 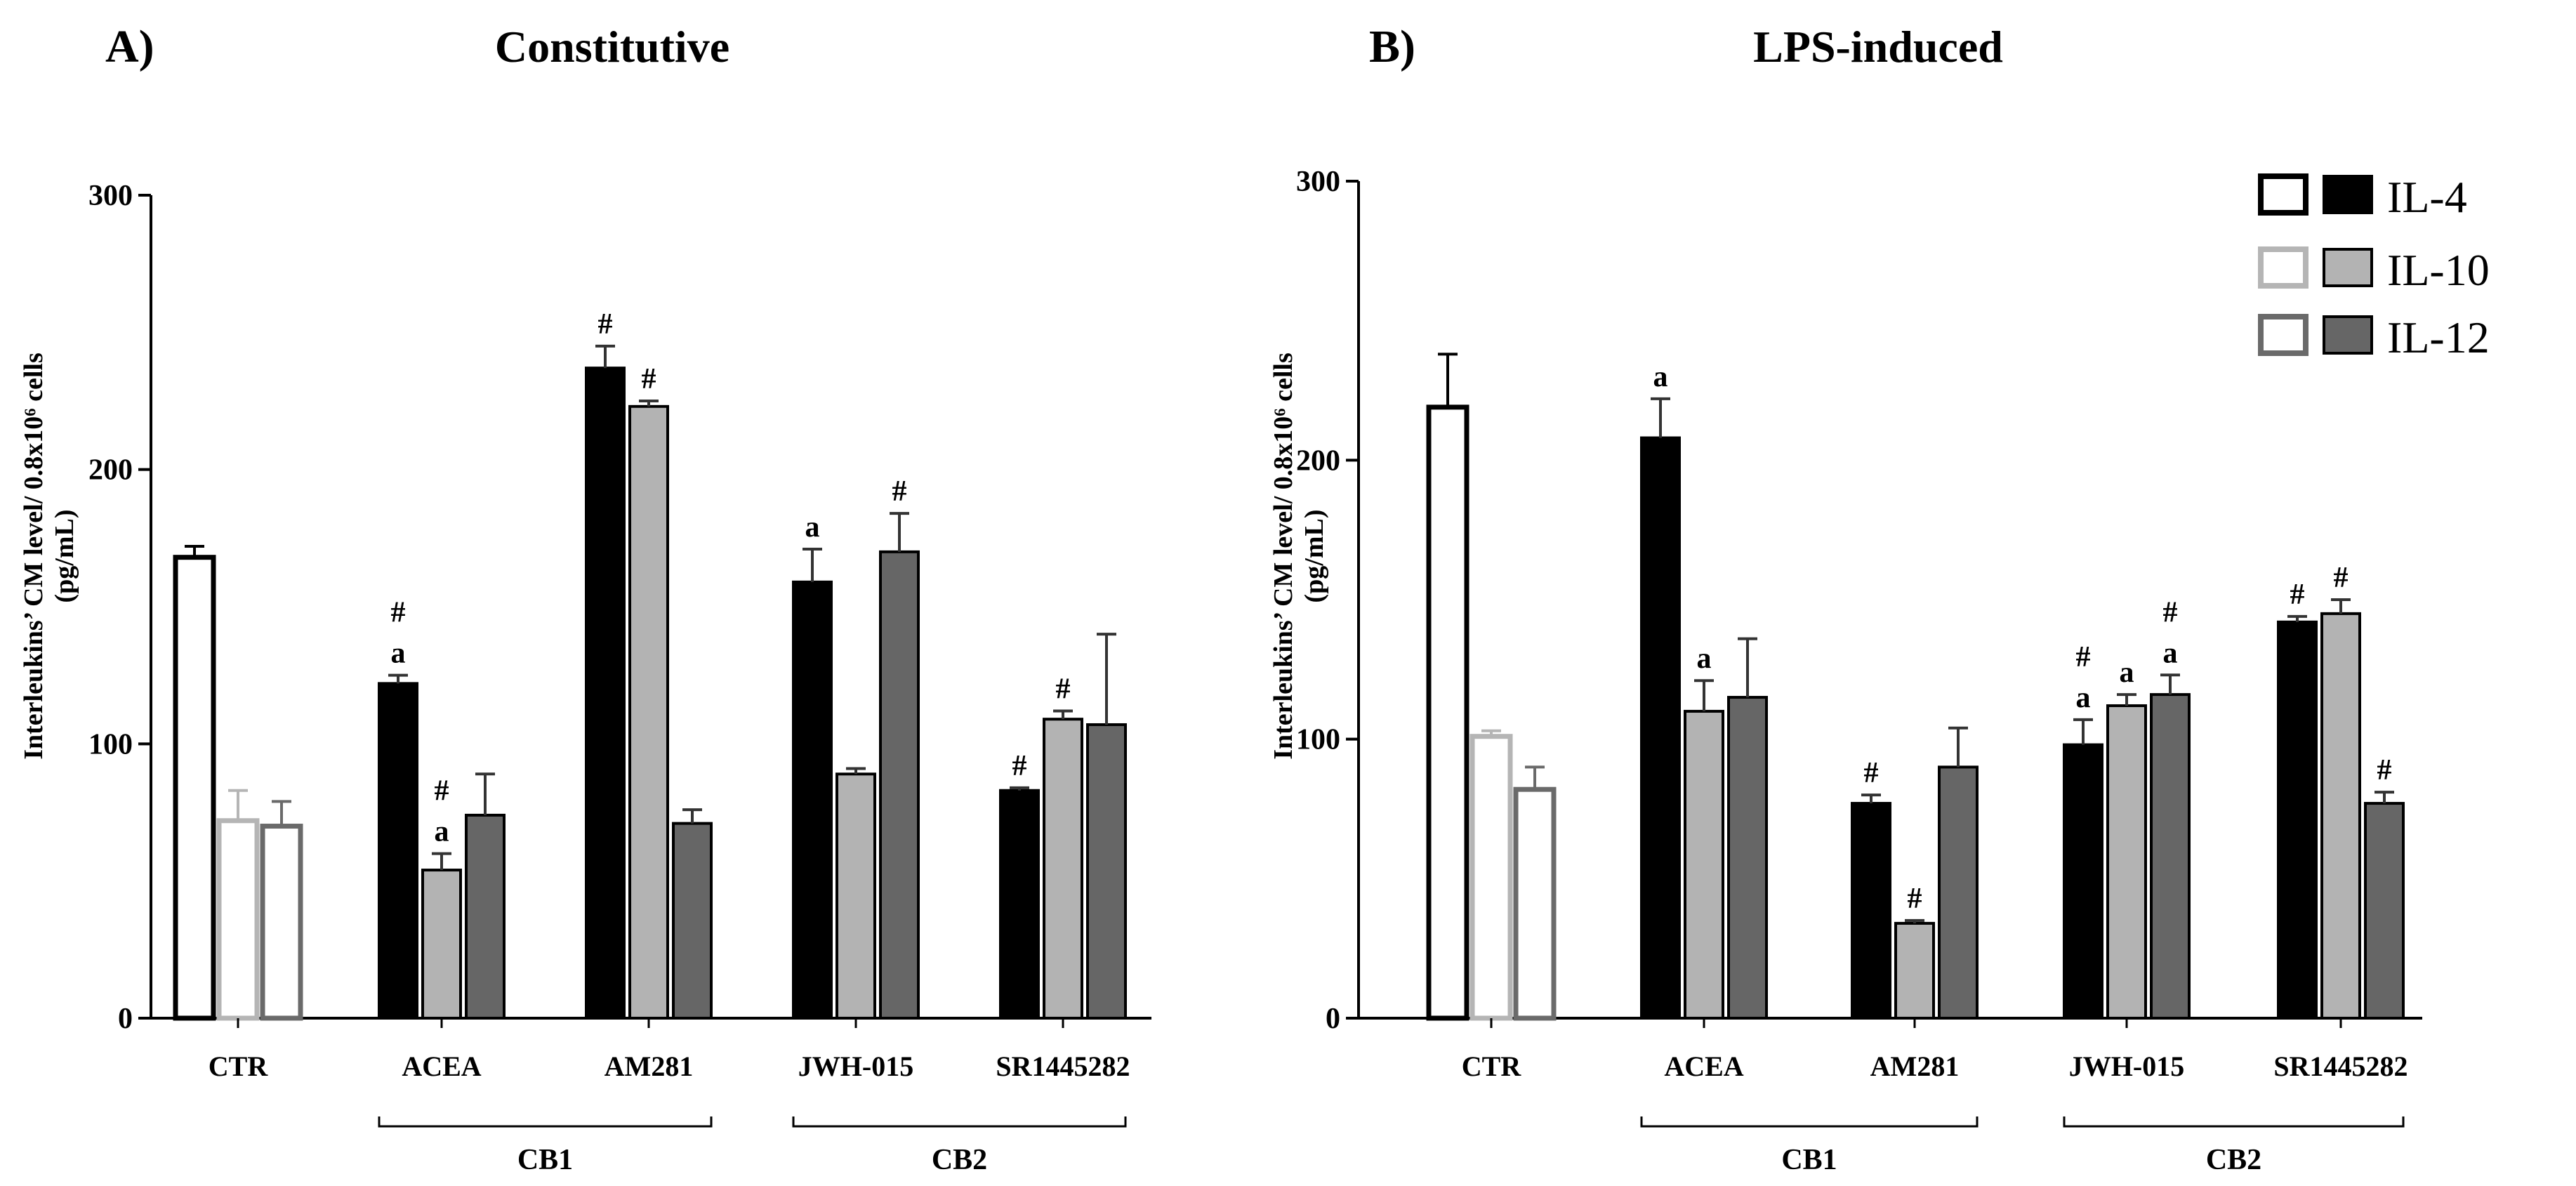 What do you see at coordinates (2427, 197) in the screenshot?
I see `legend-label: IL-4` at bounding box center [2427, 197].